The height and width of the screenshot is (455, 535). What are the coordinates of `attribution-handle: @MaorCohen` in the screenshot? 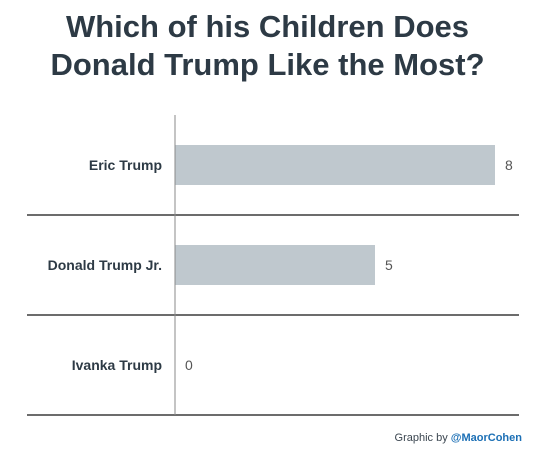 It's located at (486, 438).